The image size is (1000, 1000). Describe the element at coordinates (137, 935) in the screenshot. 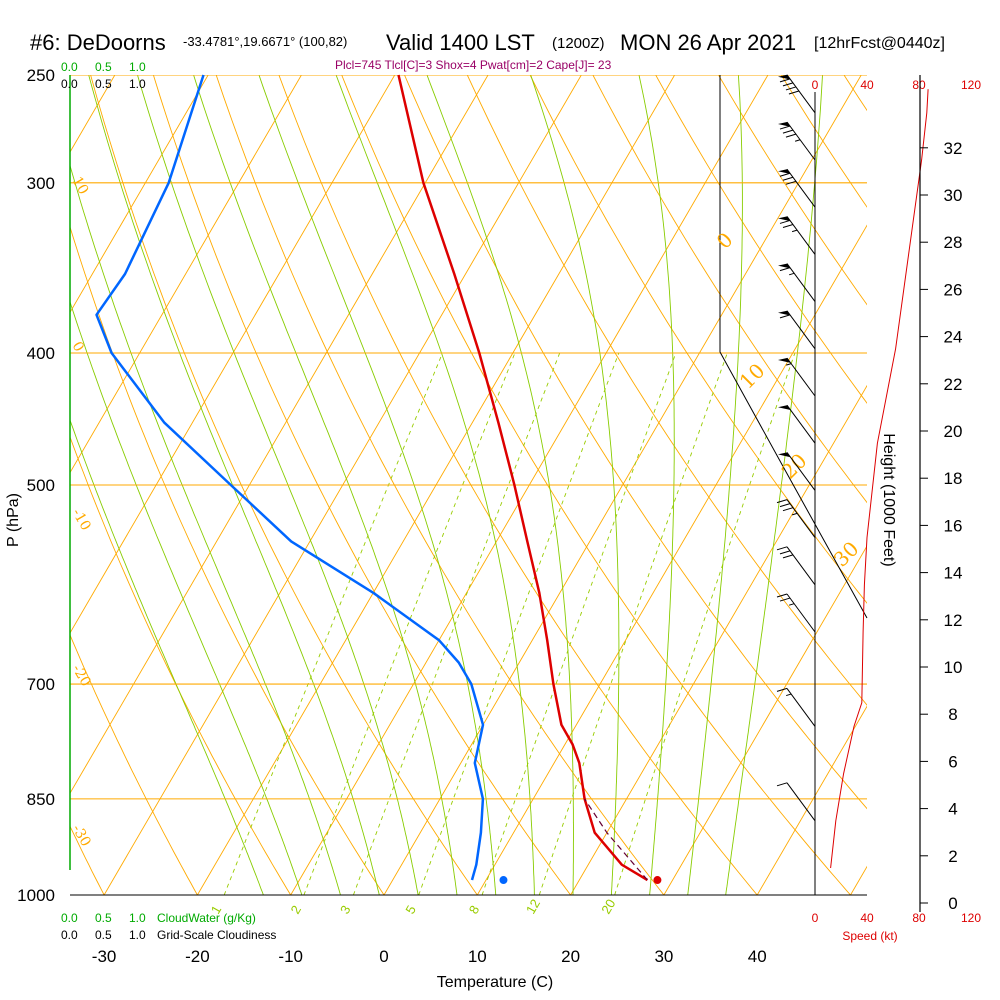

I see `cloud-bottom-black-2: 1.0` at that location.